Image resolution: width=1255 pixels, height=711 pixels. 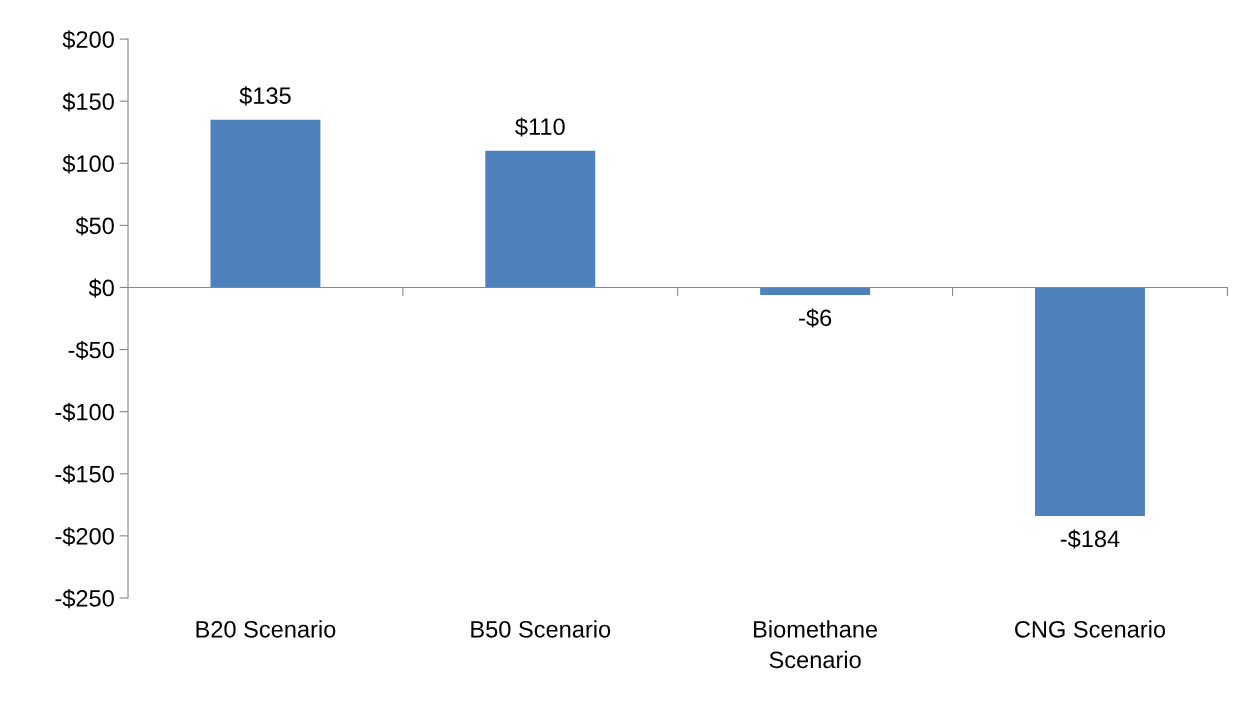 What do you see at coordinates (88, 102) in the screenshot?
I see `y-tick-label: $150` at bounding box center [88, 102].